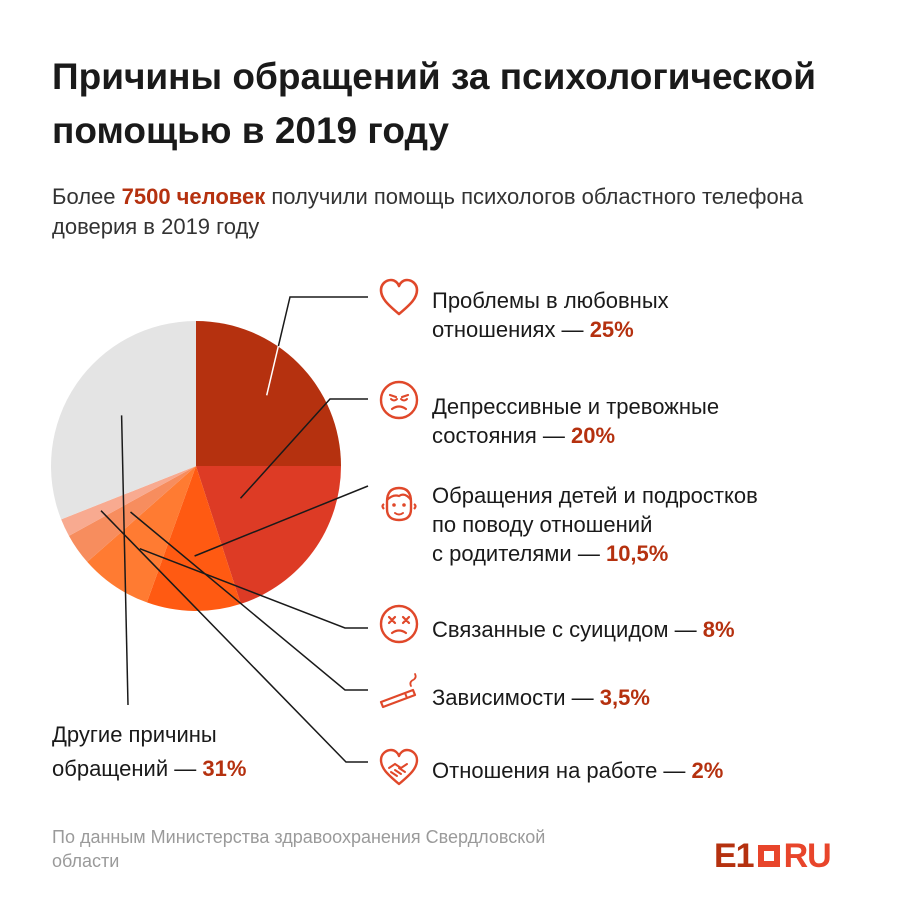 The height and width of the screenshot is (900, 900). Describe the element at coordinates (399, 504) in the screenshot. I see `child-face-icon` at that location.